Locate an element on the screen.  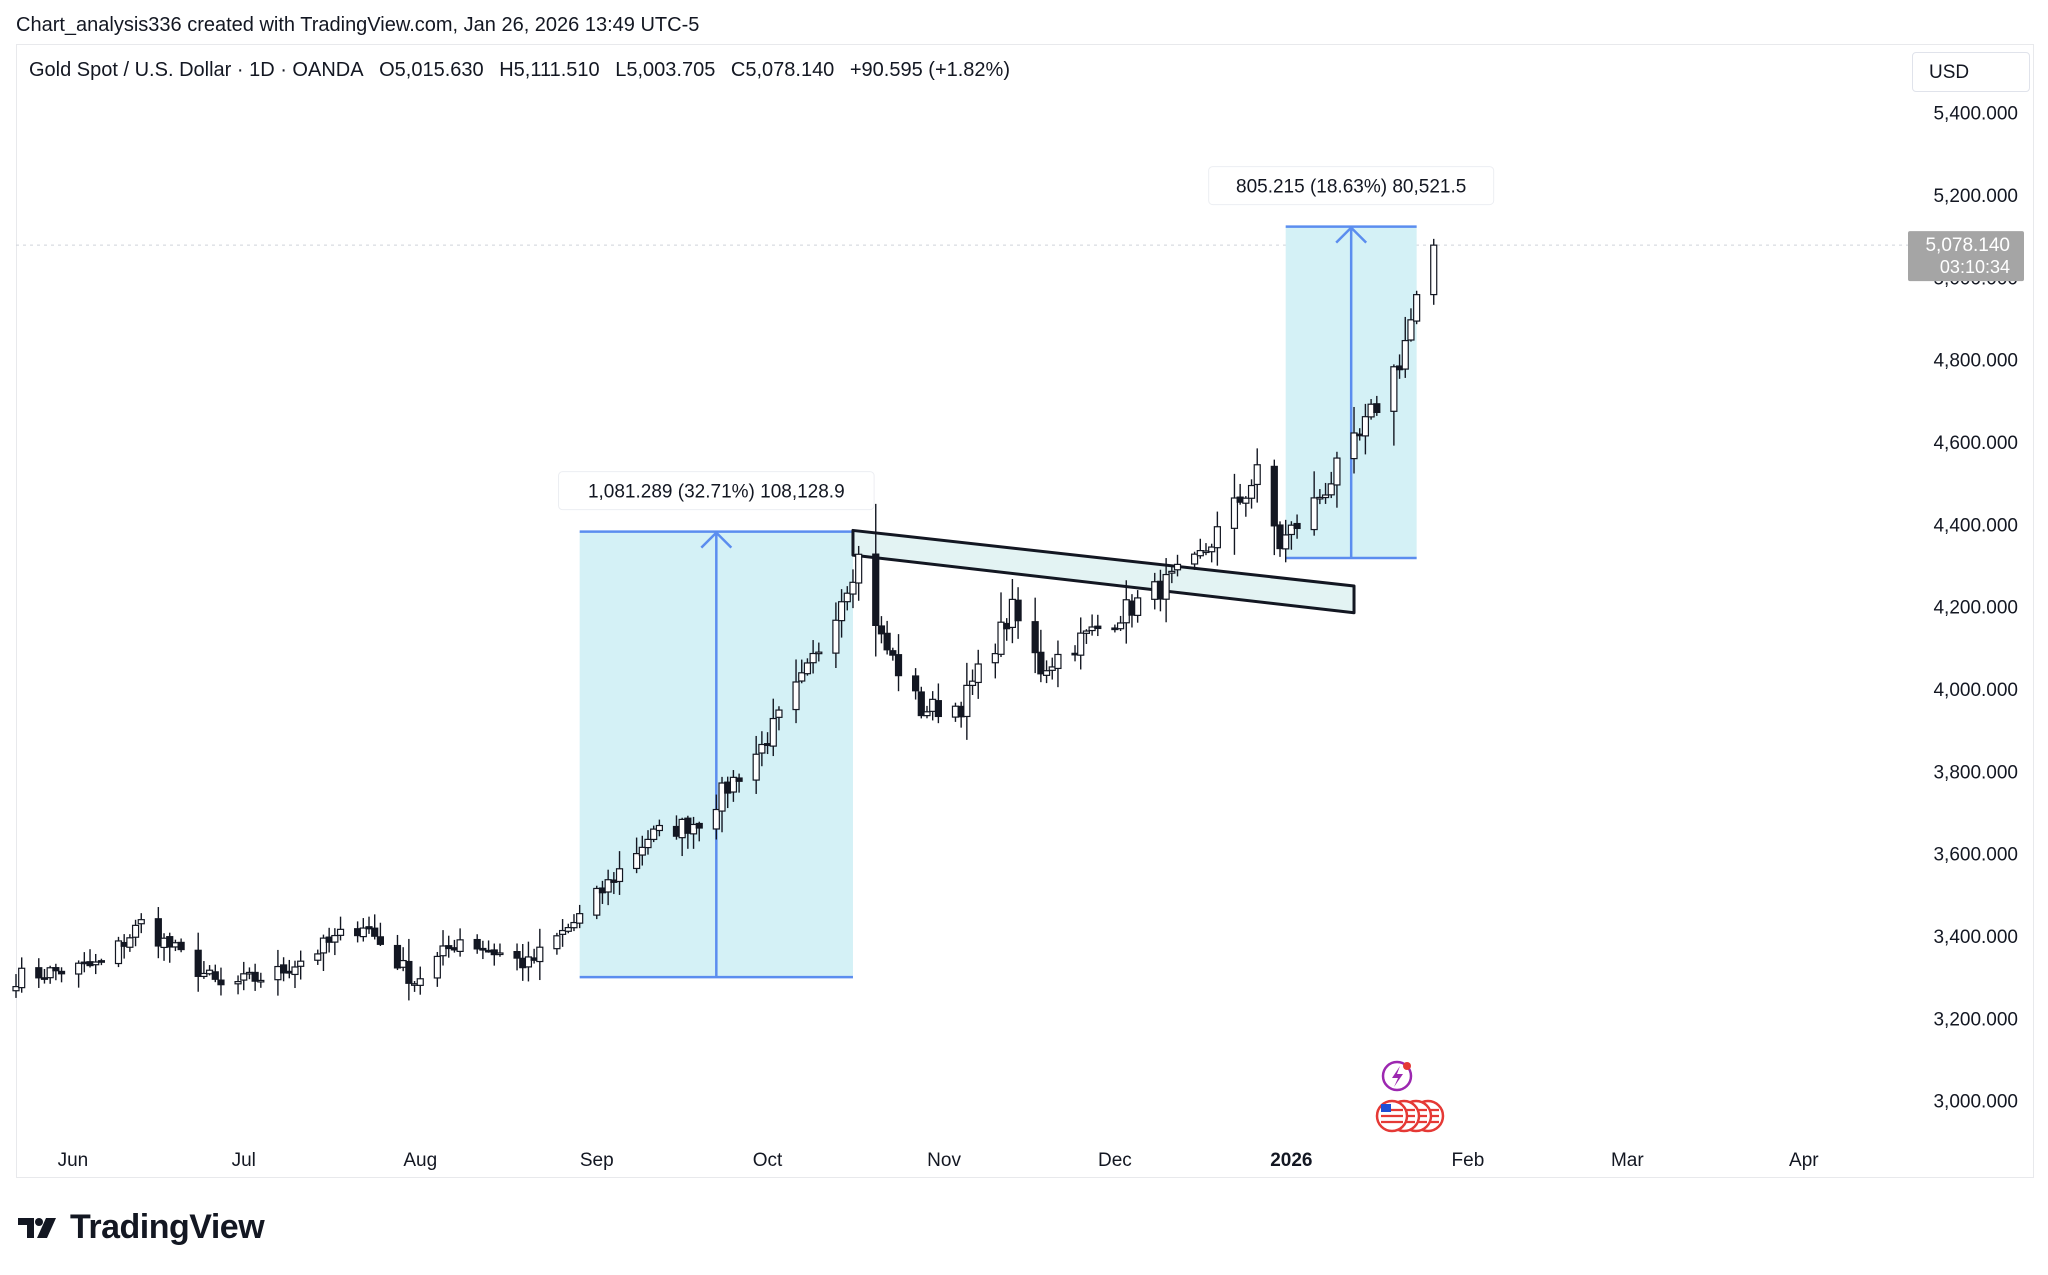
y-tick-label: 5,200.000 is located at coordinates (1975, 196).